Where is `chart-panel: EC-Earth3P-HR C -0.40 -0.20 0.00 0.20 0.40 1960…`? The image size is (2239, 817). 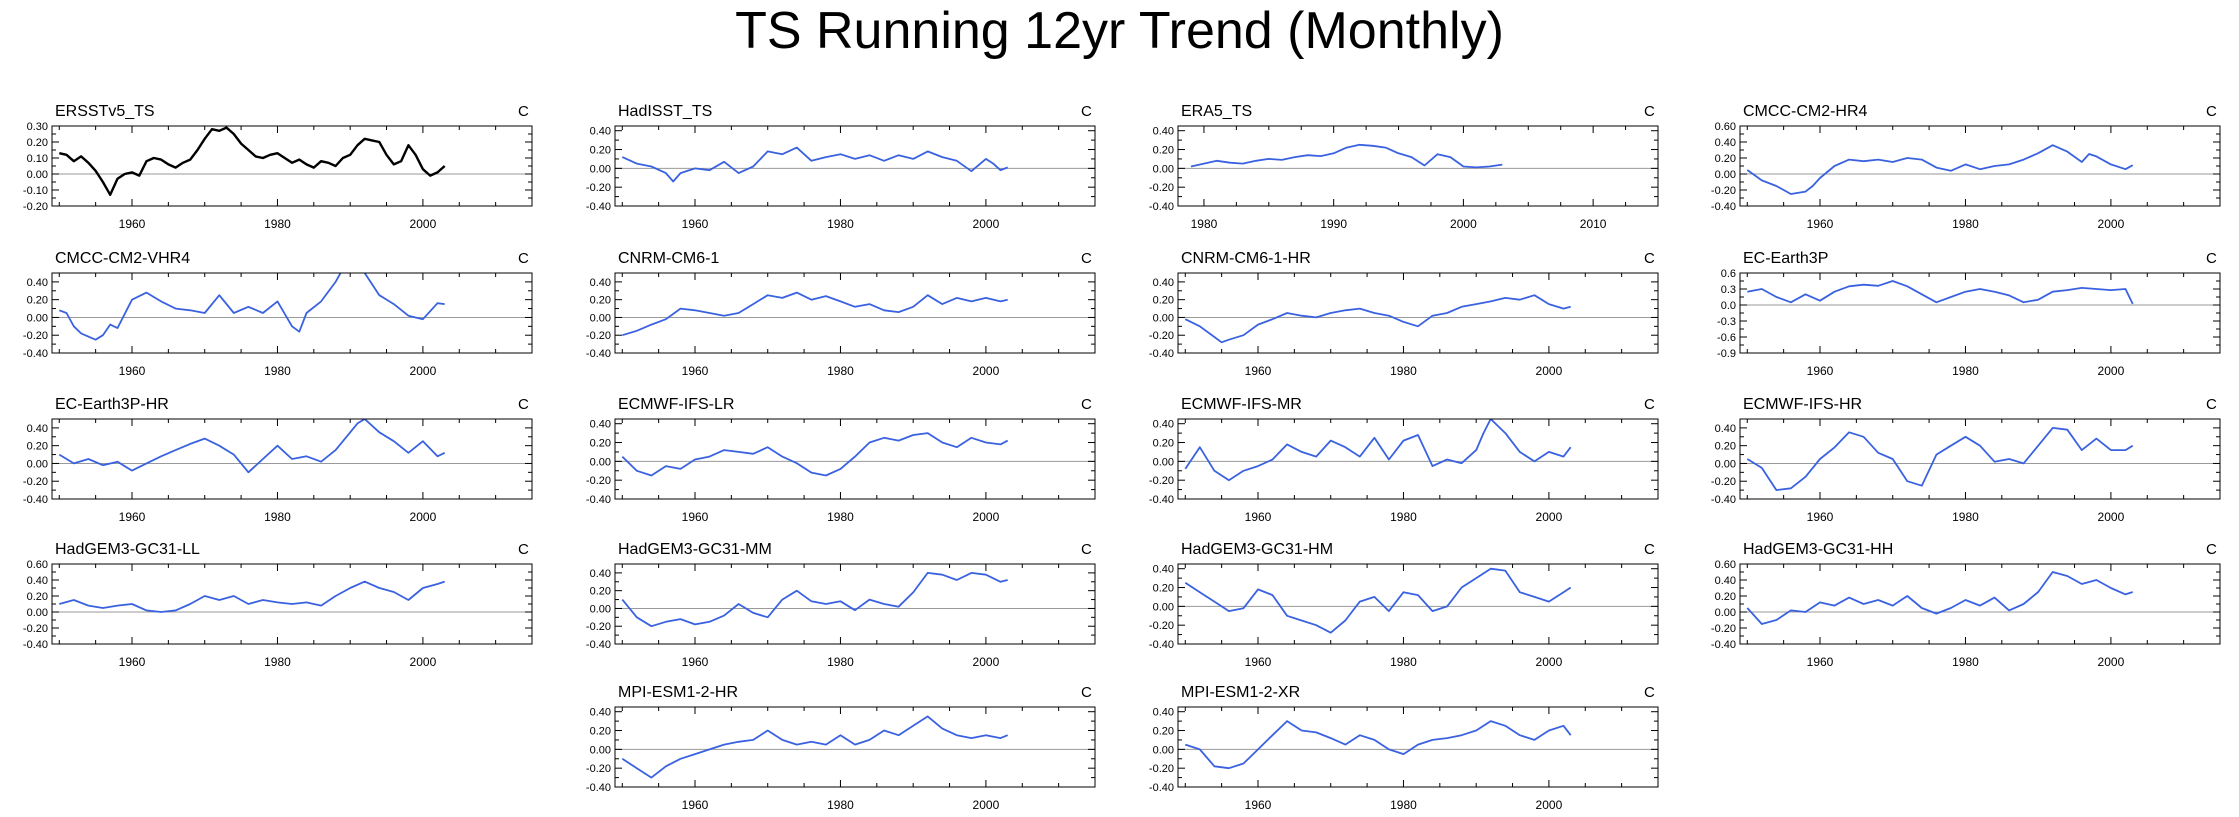
chart-panel: EC-Earth3P-HR C -0.40 -0.20 0.00 0.20 0.40 1960… is located at coordinates (278, 460).